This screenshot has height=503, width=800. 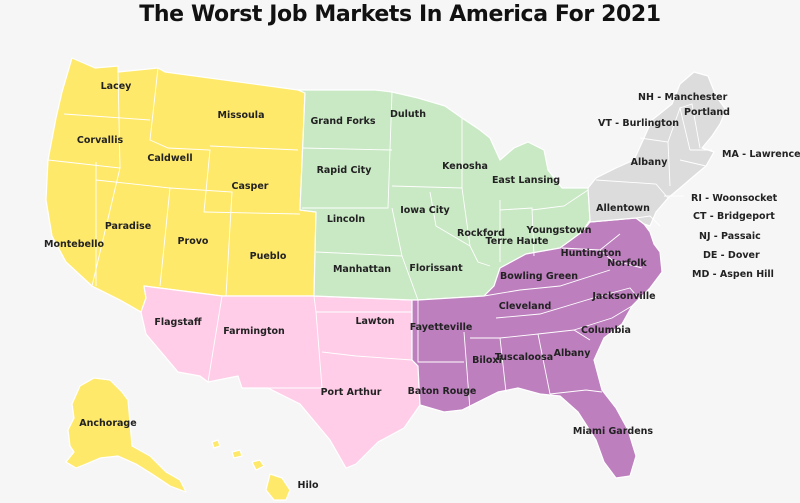 I want to click on city-label: Baton Rouge, so click(x=442, y=391).